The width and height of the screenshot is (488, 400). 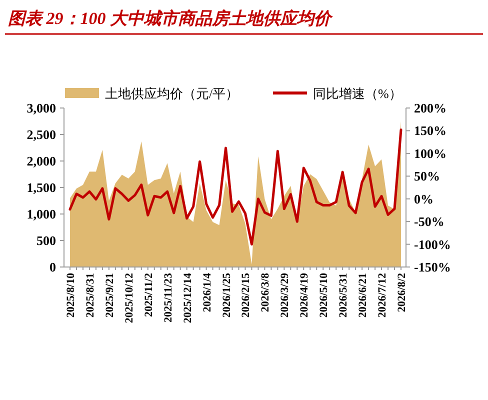 I want to click on y-tick-label: 1,500, so click(x=41, y=187).